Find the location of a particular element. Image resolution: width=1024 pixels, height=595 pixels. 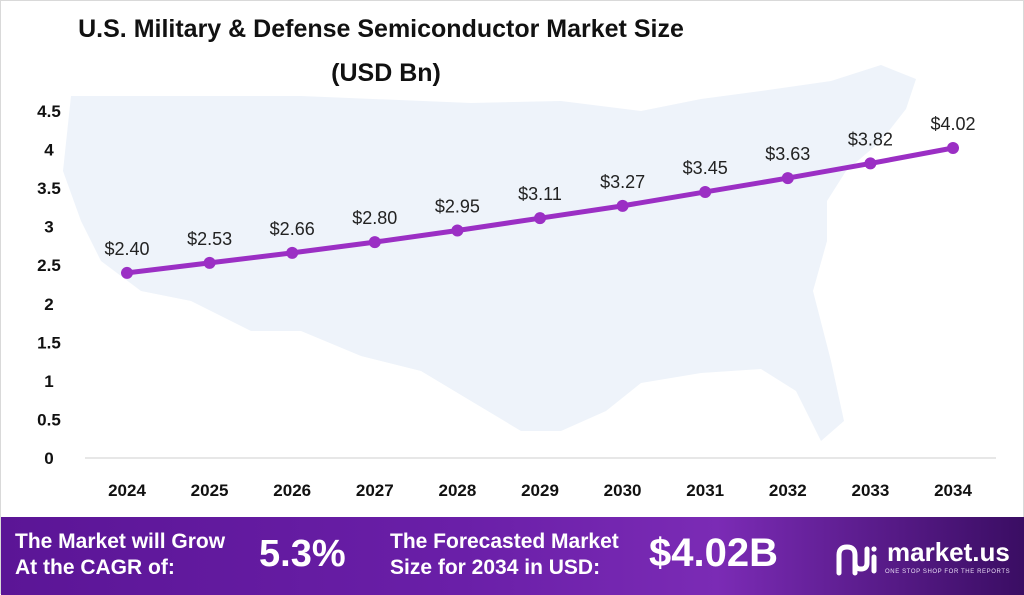

brand-tagline: ONE STOP SHOP FOR THE REPORTS is located at coordinates (948, 572).